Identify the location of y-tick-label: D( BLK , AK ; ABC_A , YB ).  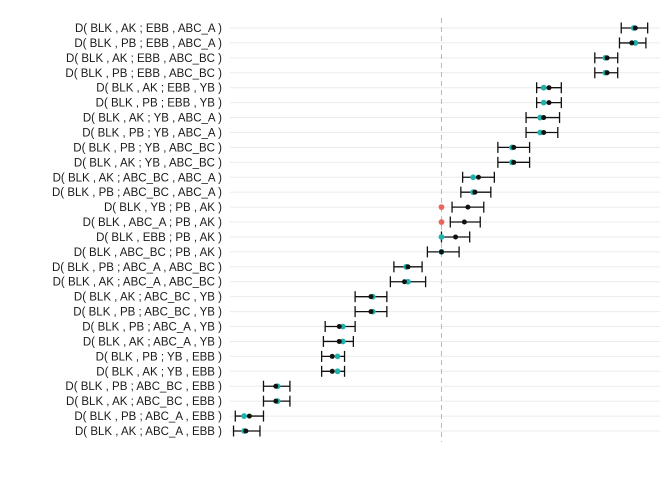
(152, 342).